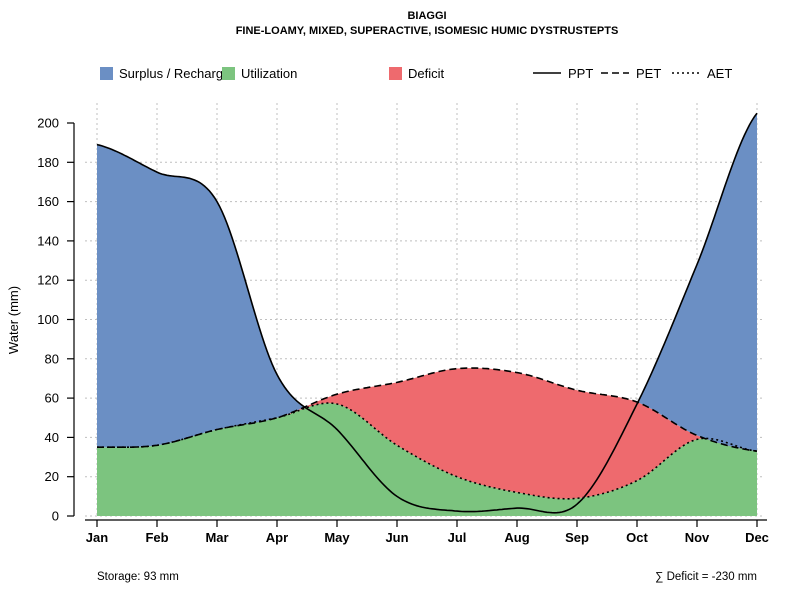 The height and width of the screenshot is (605, 800). Describe the element at coordinates (228, 73) in the screenshot. I see `utilization-legend-swatch` at that location.